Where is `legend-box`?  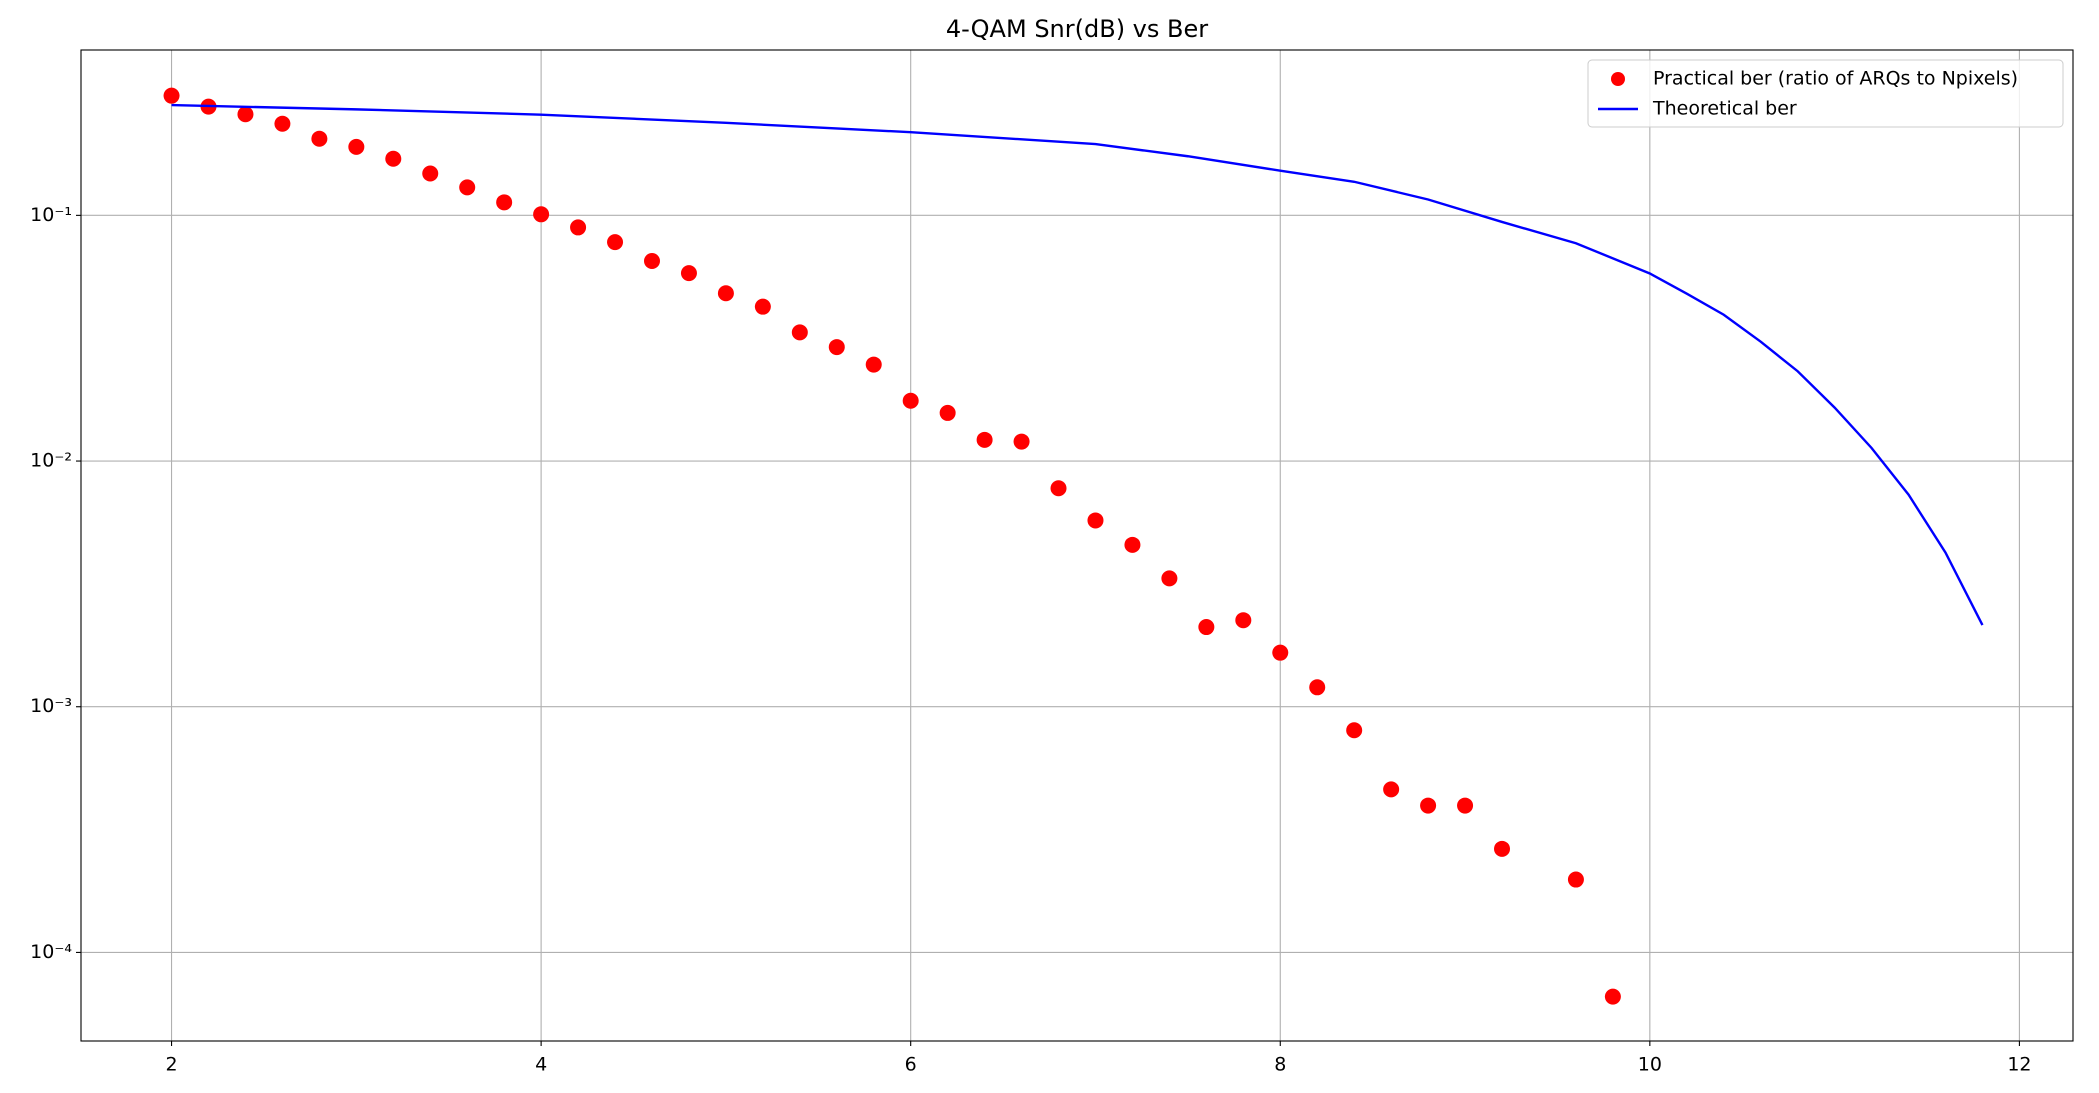 legend-box is located at coordinates (1825, 93).